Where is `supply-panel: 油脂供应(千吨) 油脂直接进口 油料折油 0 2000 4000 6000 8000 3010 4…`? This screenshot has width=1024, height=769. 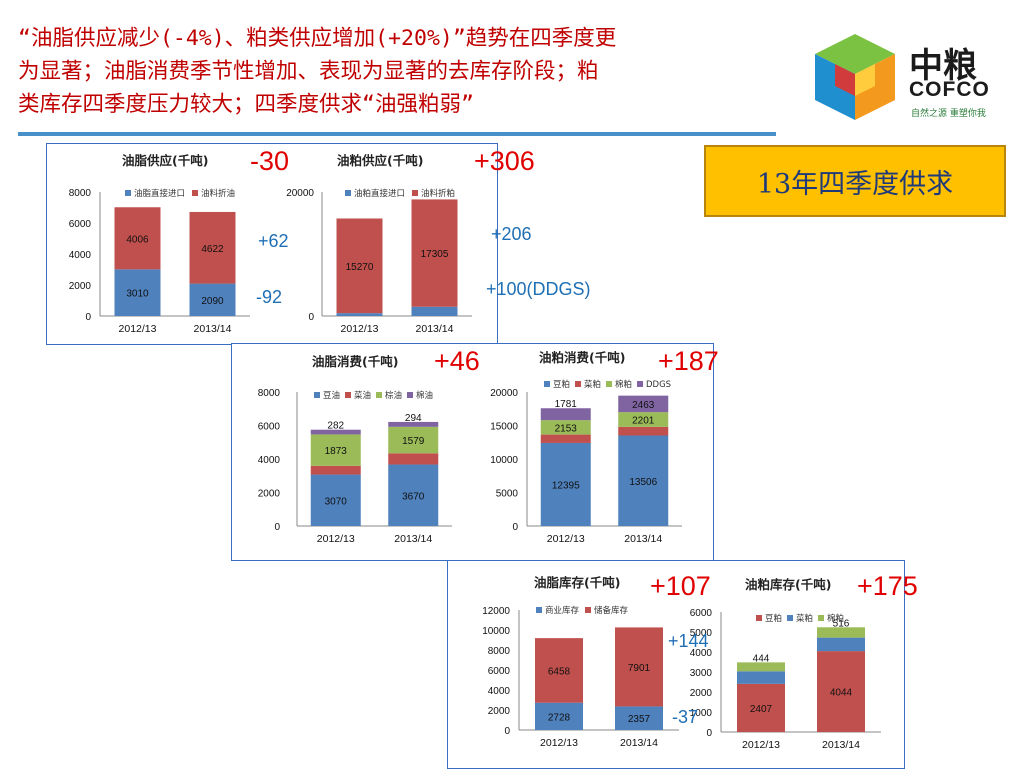
supply-panel: 油脂供应(千吨) 油脂直接进口 油料折油 0 2000 4000 6000 8000 3010 4… is located at coordinates (272, 244).